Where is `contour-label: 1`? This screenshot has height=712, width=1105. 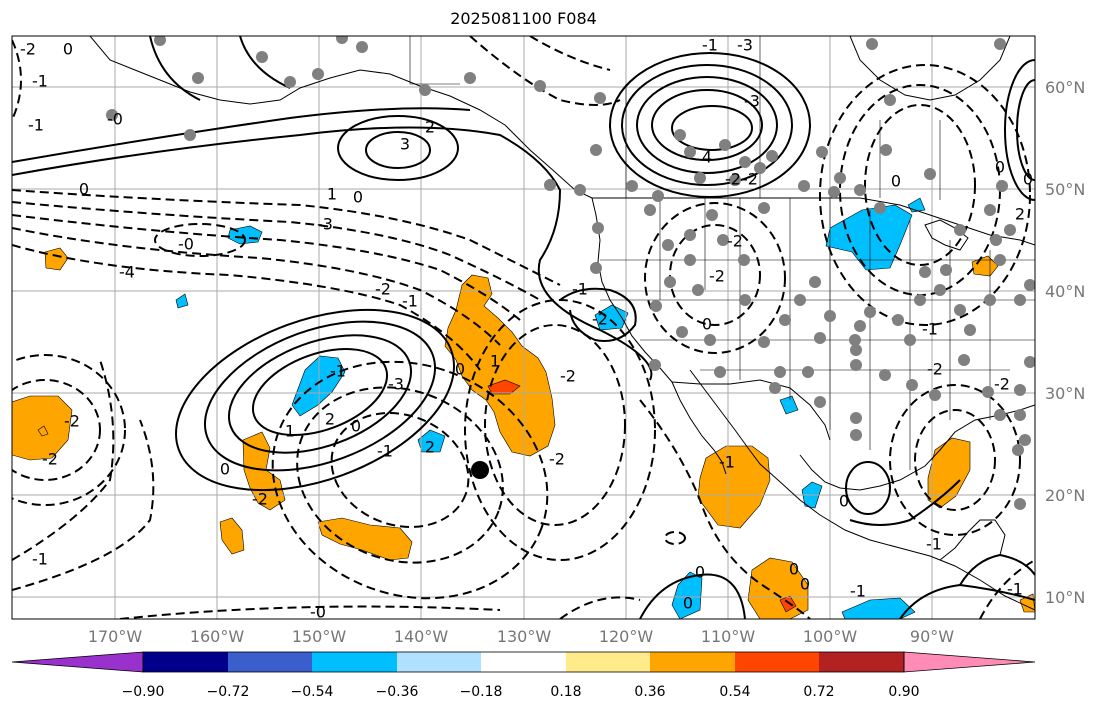 contour-label: 1 is located at coordinates (332, 194).